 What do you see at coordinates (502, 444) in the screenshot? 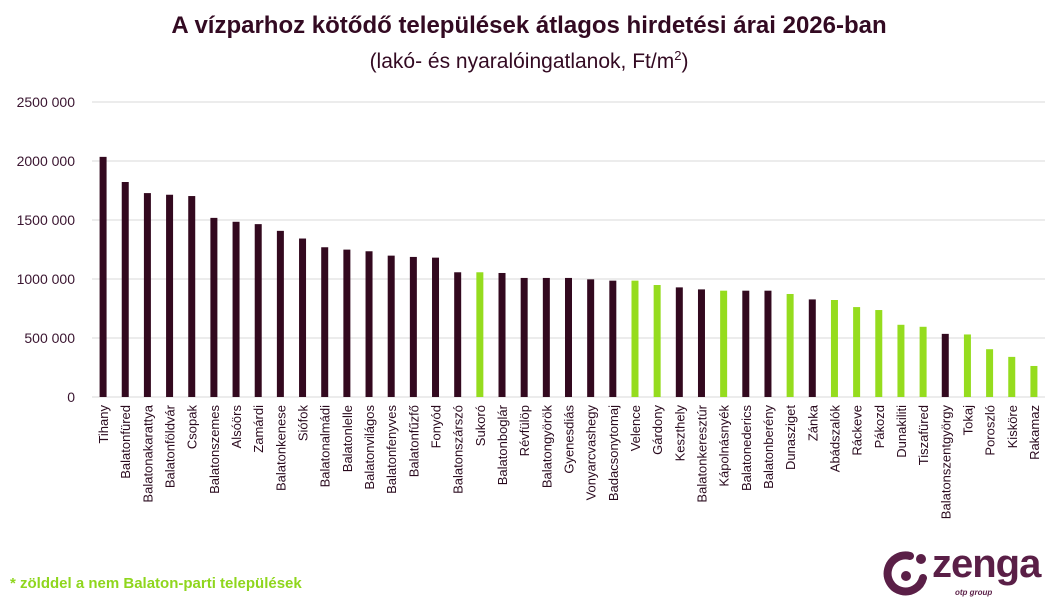
I see `x-tick-label: Balatonboglár` at bounding box center [502, 444].